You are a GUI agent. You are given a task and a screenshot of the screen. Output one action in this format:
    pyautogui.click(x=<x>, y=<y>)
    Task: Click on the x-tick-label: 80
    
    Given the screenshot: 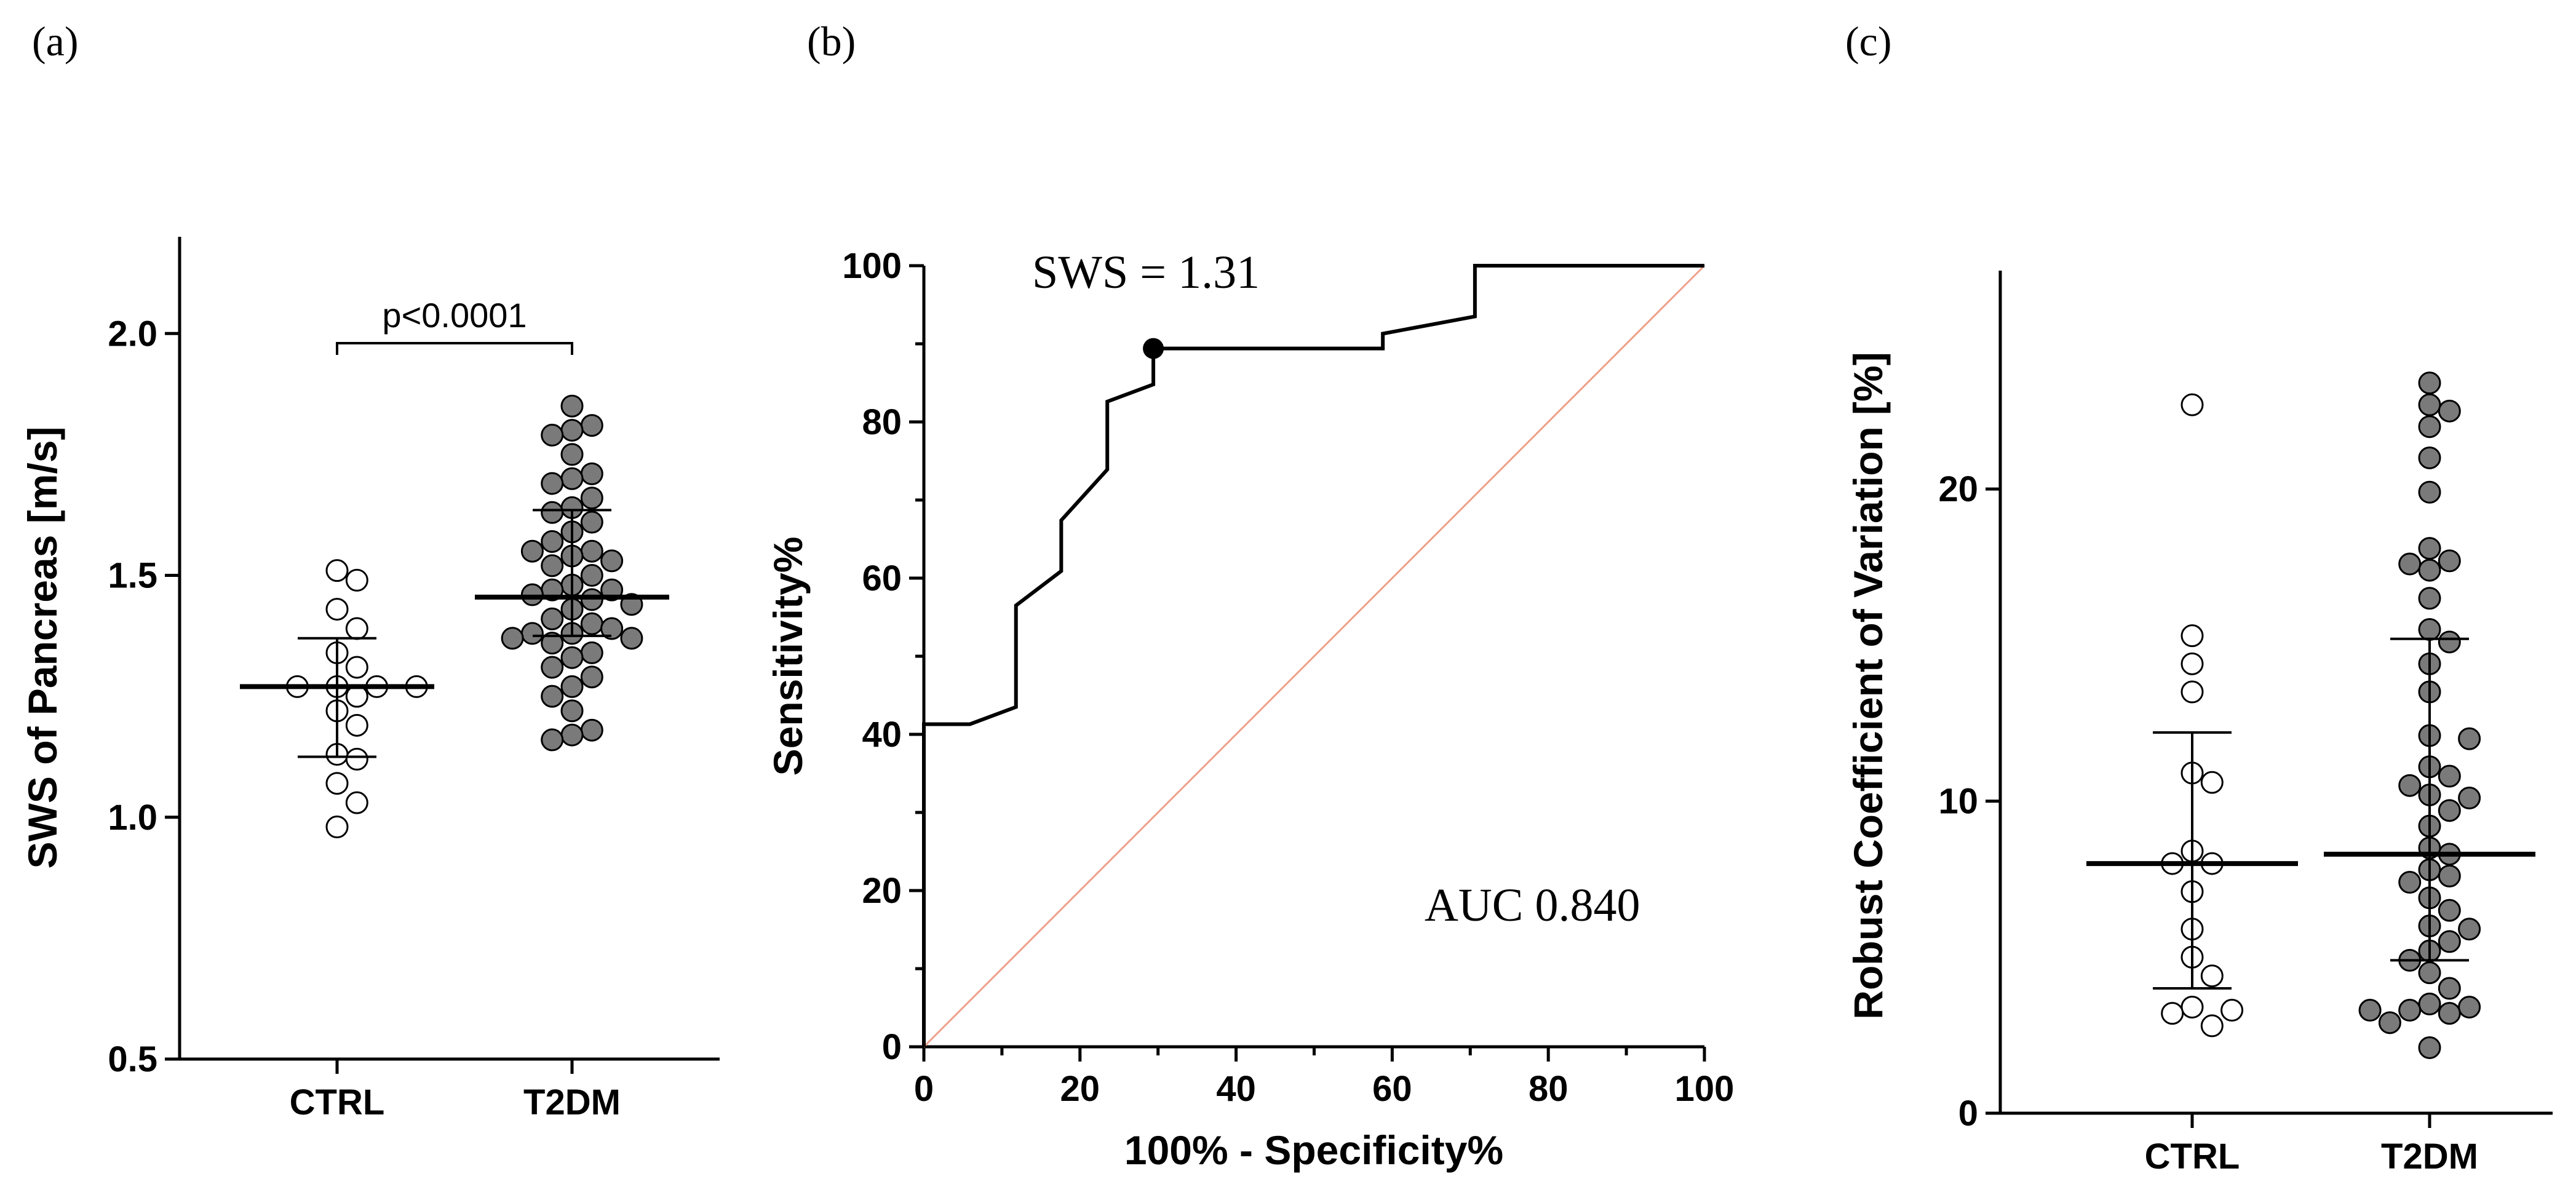 What is the action you would take?
    pyautogui.click(x=1548, y=1089)
    